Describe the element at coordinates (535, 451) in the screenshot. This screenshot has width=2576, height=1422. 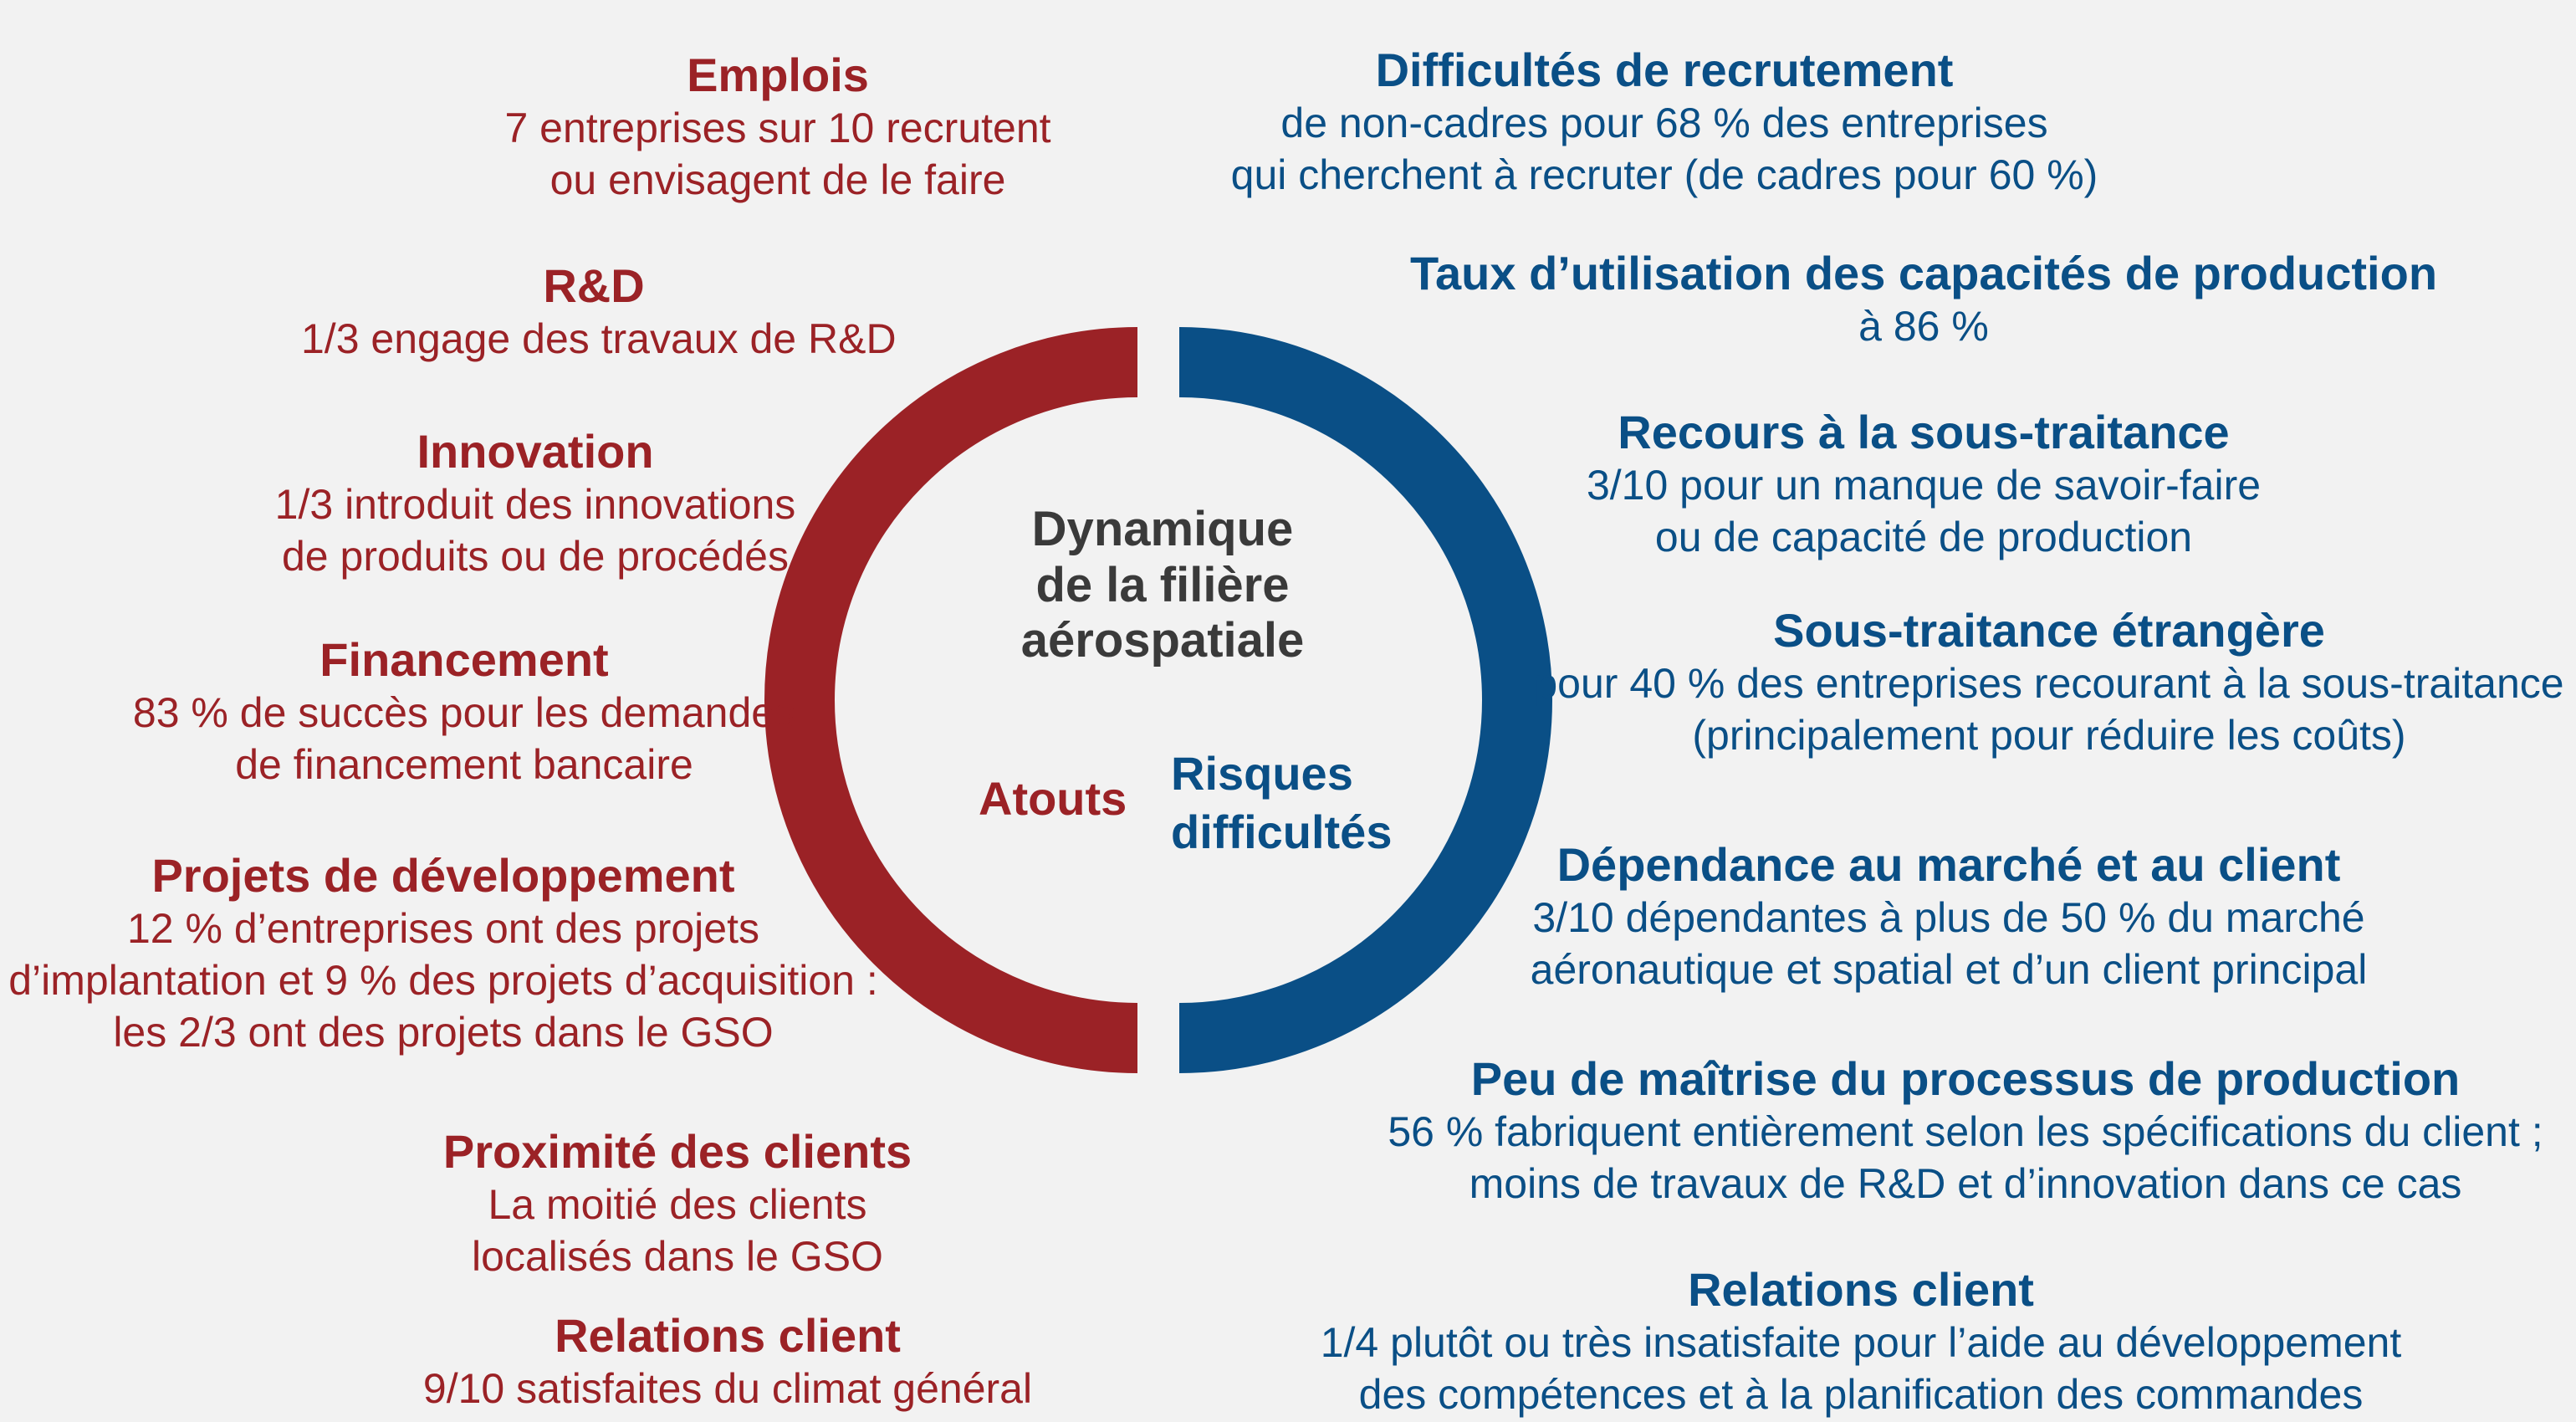
I see `atout-title: Innovation` at that location.